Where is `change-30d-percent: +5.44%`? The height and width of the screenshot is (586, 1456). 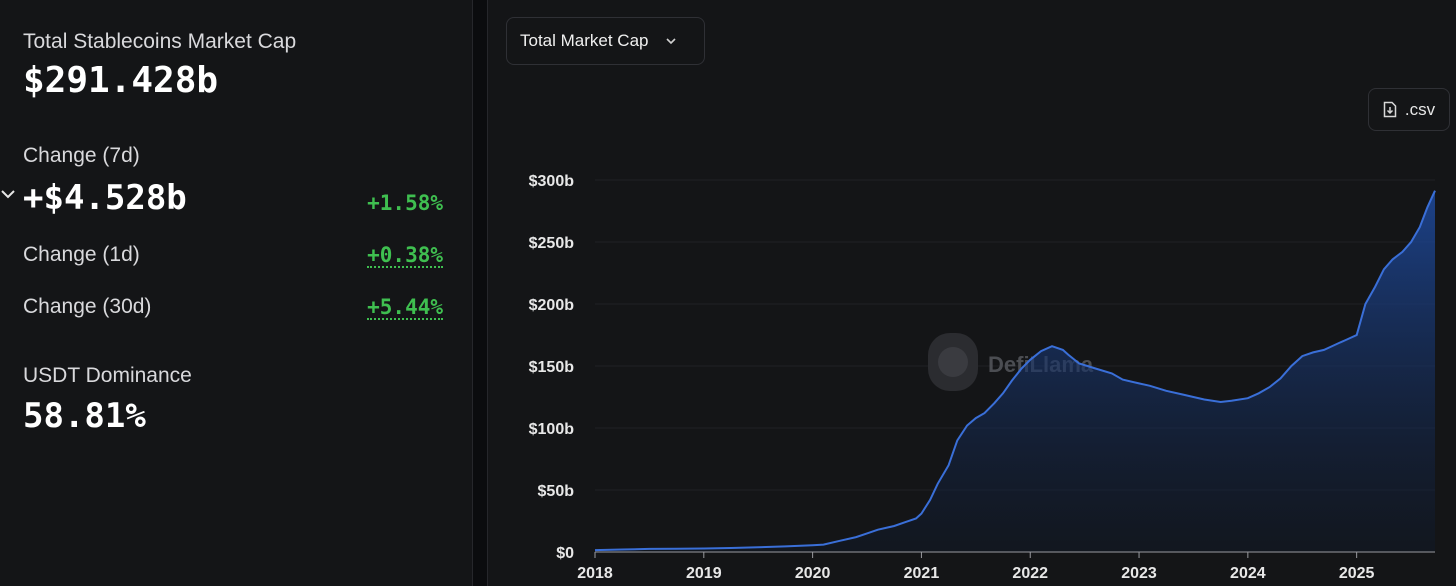
change-30d-percent: +5.44% is located at coordinates (405, 307).